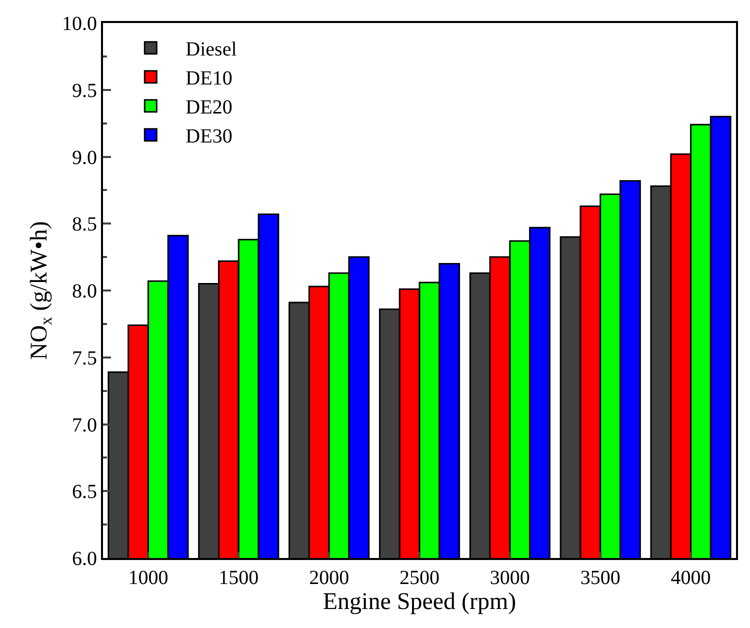  I want to click on y-tick-label: 7.5, so click(84, 358).